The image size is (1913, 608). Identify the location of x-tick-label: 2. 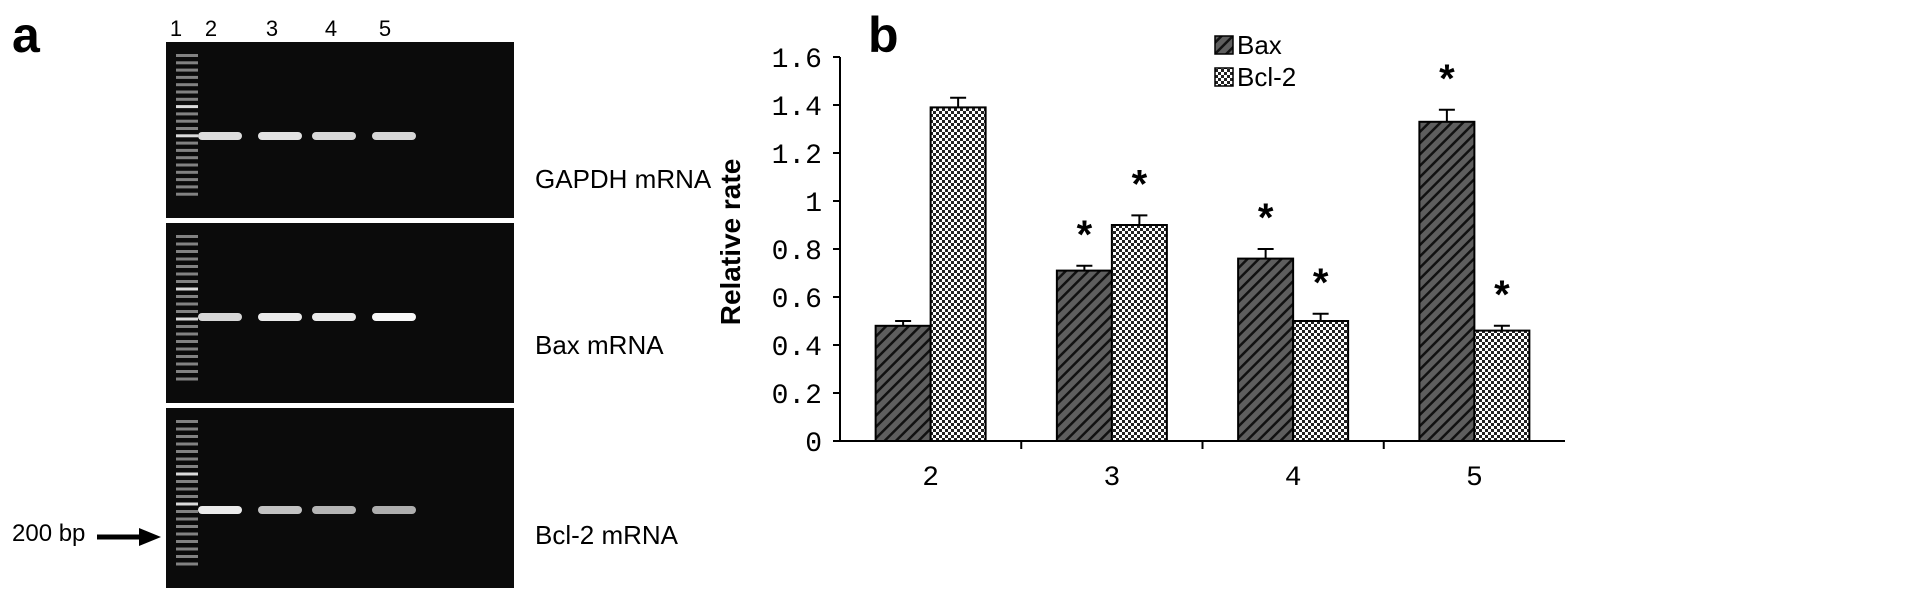
(930, 478).